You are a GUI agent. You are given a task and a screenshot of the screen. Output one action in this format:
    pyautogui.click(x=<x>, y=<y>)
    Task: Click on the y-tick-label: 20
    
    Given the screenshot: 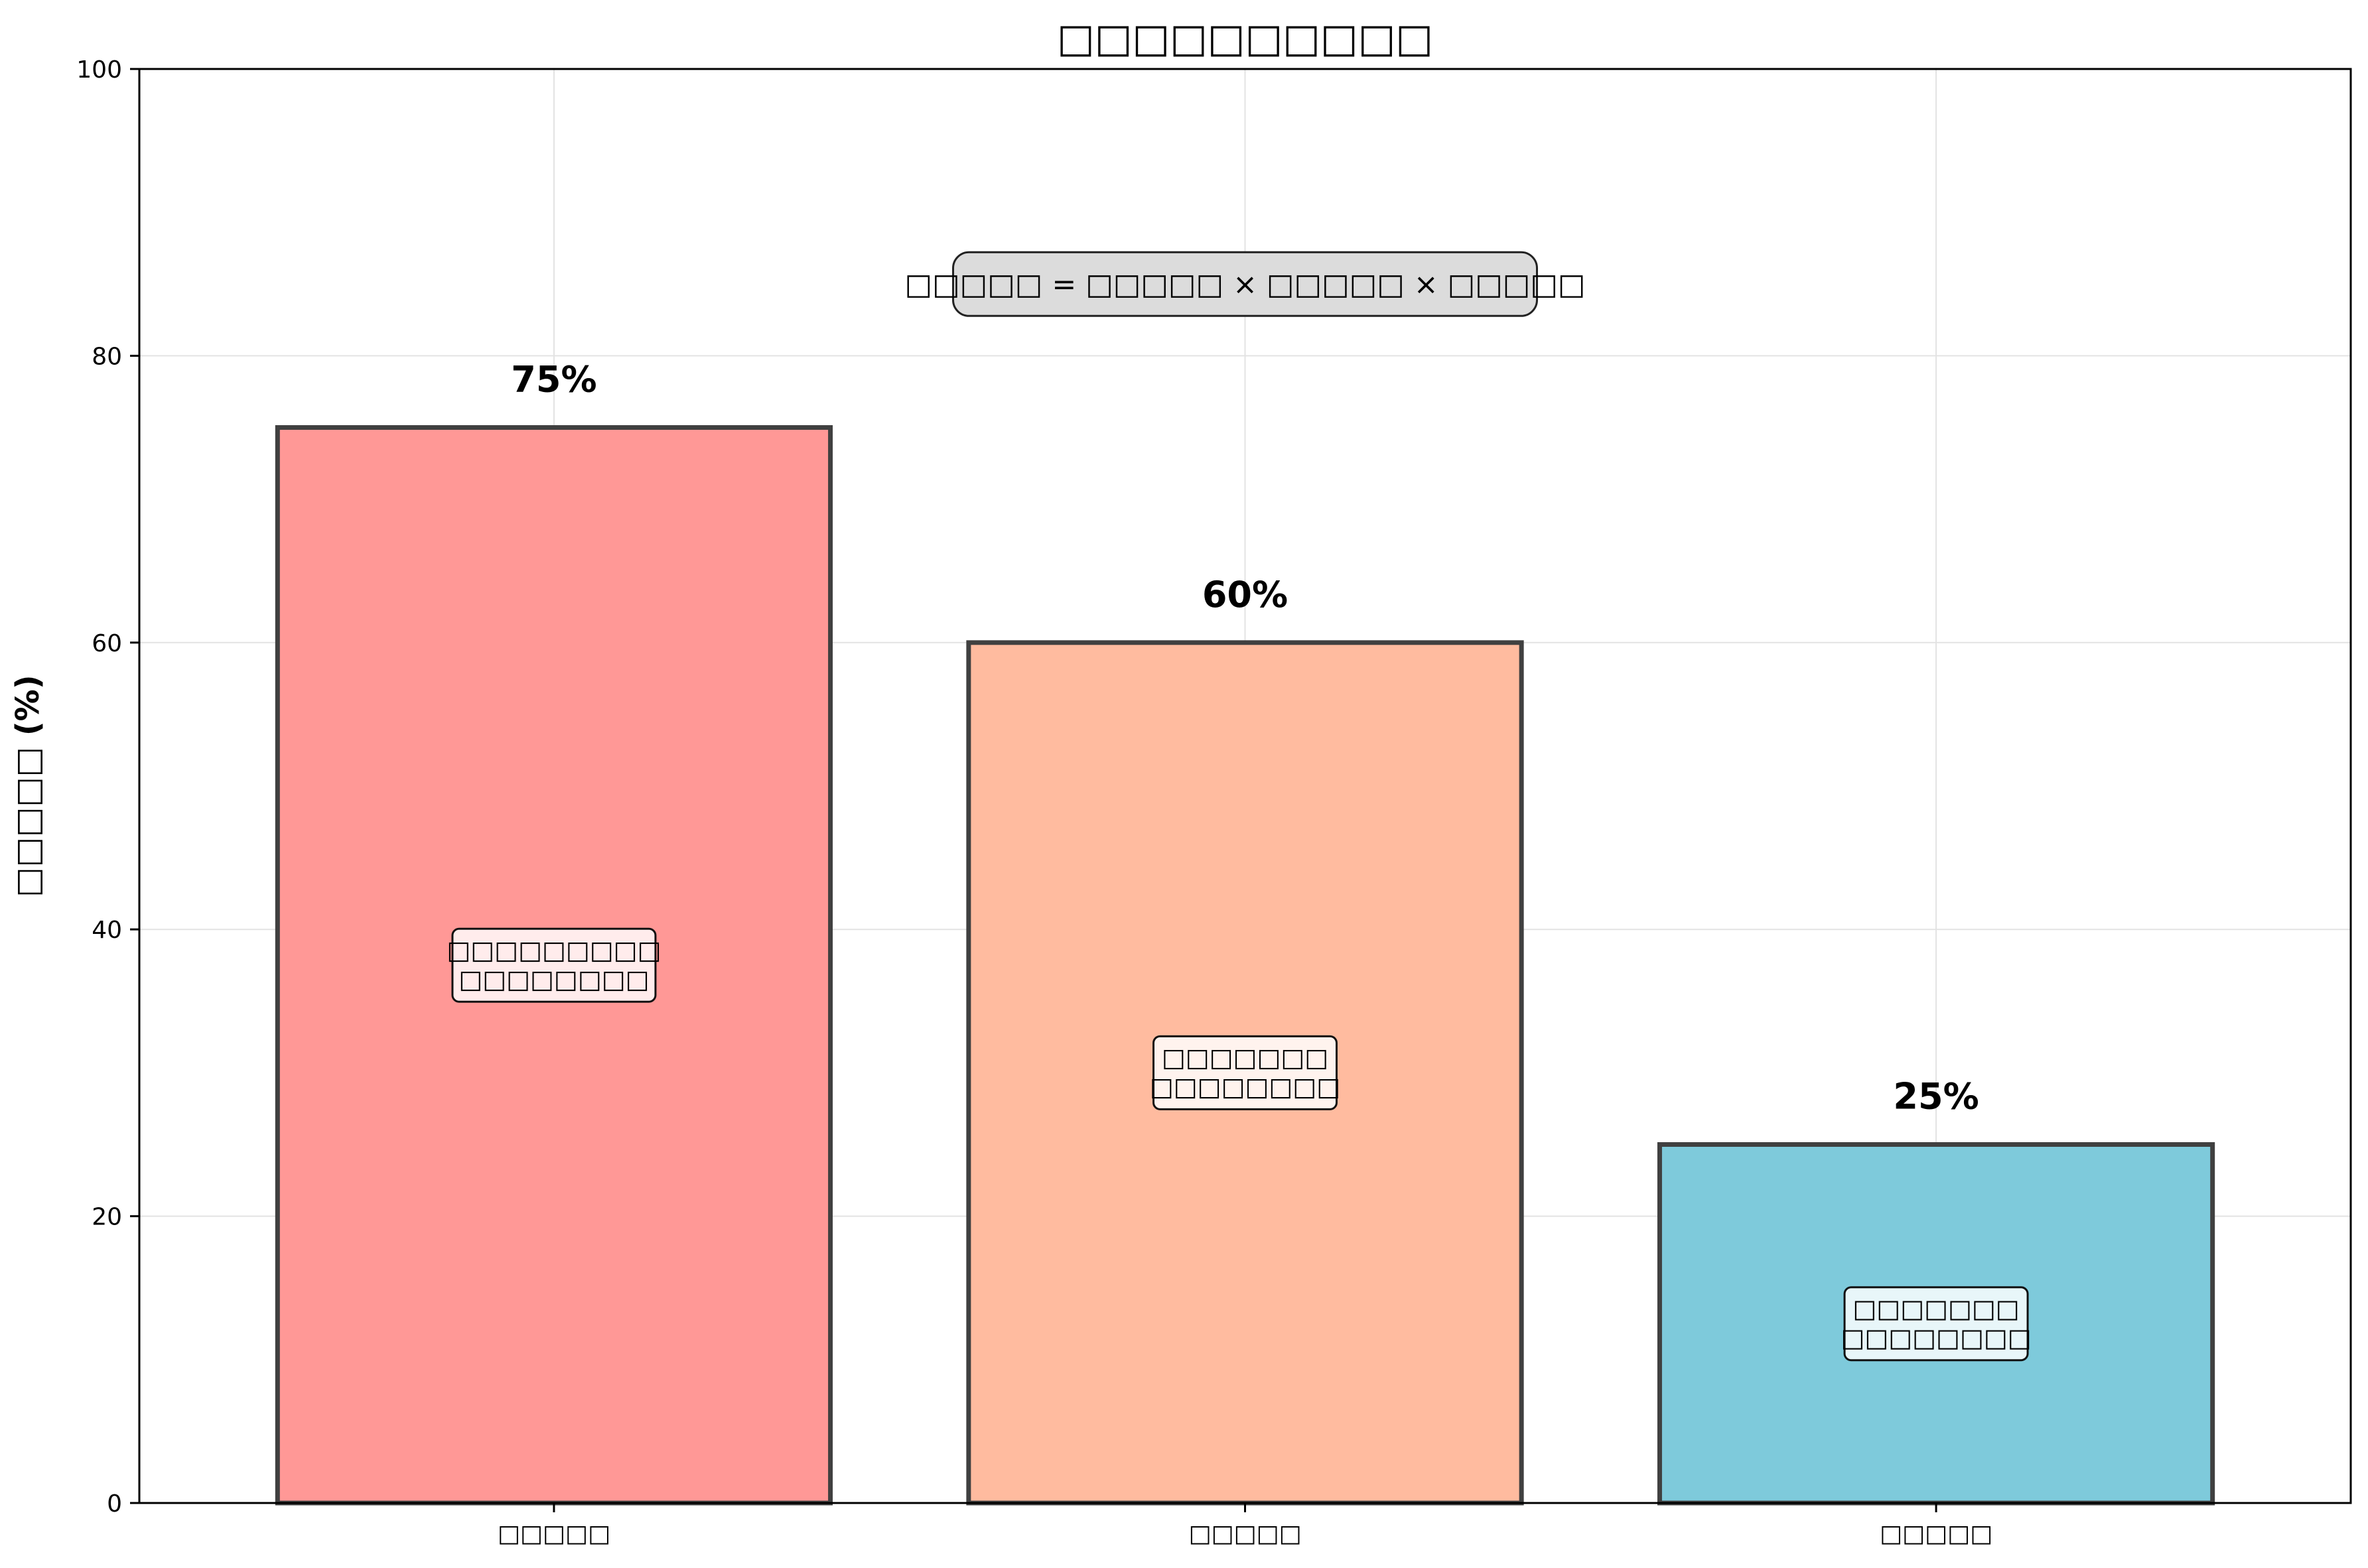 What is the action you would take?
    pyautogui.click(x=107, y=1217)
    